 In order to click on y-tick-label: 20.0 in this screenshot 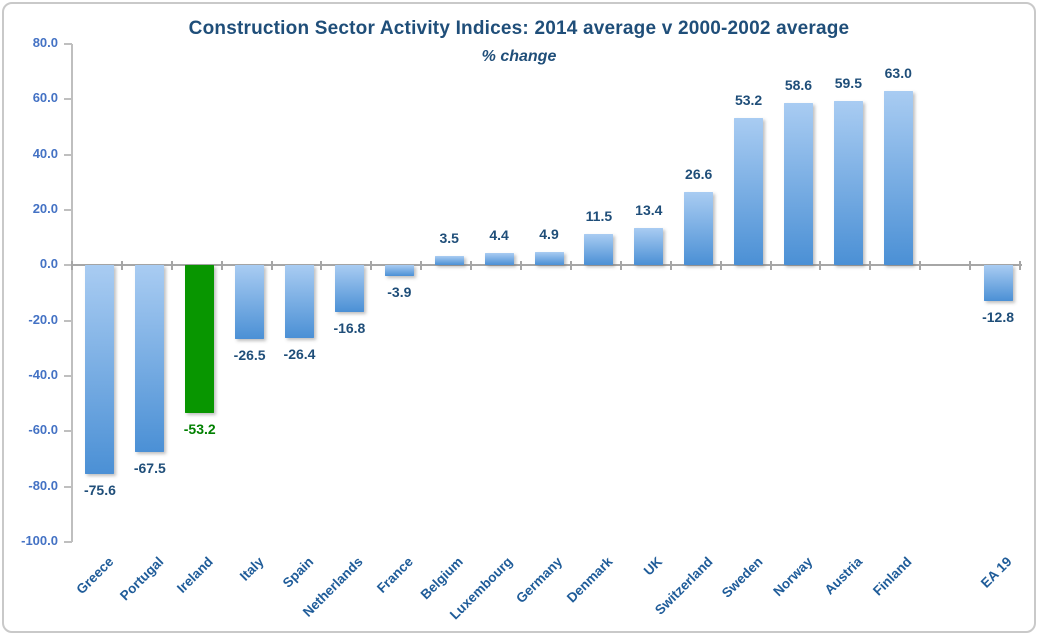, I will do `click(45, 208)`.